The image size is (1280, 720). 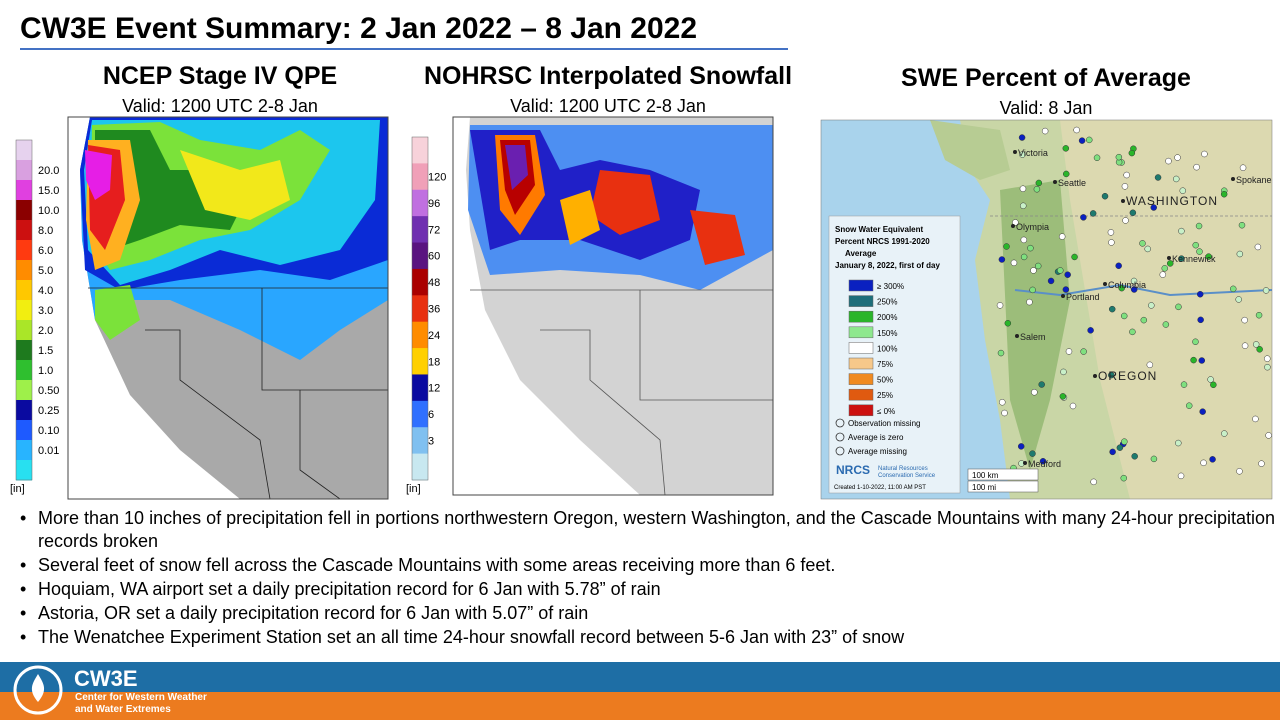 I want to click on legend-item: 100%, so click(x=887, y=348).